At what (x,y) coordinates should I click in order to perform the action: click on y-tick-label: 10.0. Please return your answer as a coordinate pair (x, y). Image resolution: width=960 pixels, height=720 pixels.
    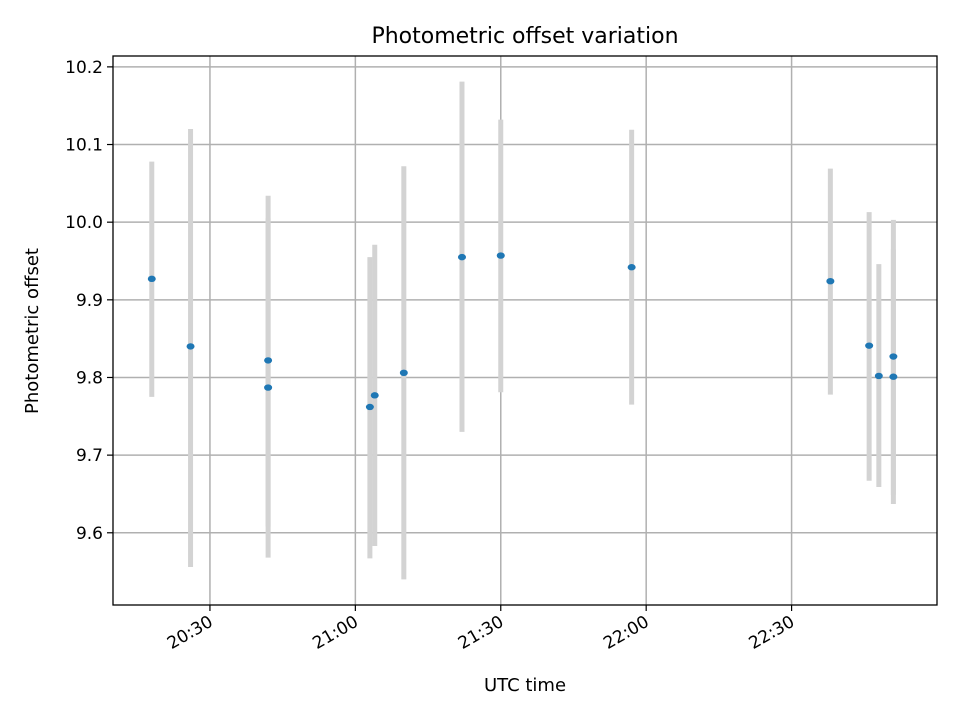
    Looking at the image, I should click on (84, 223).